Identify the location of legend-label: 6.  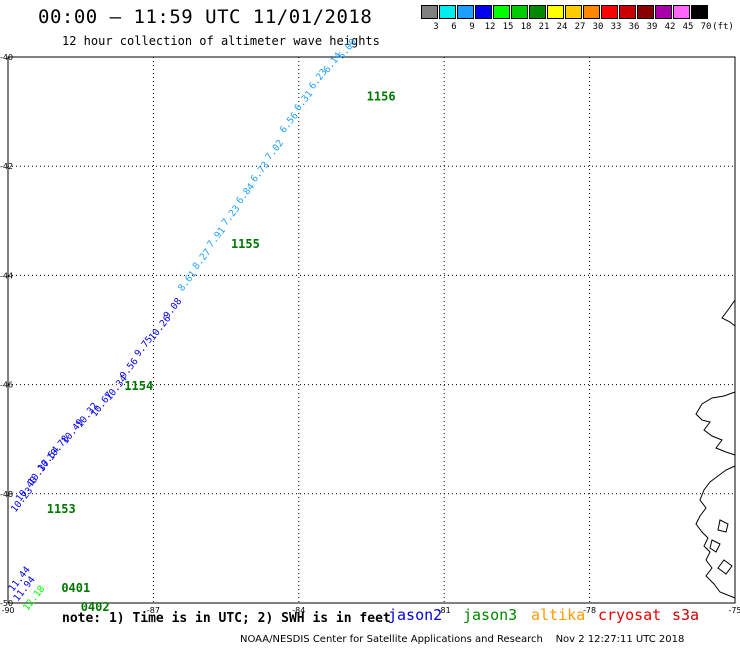
(454, 27).